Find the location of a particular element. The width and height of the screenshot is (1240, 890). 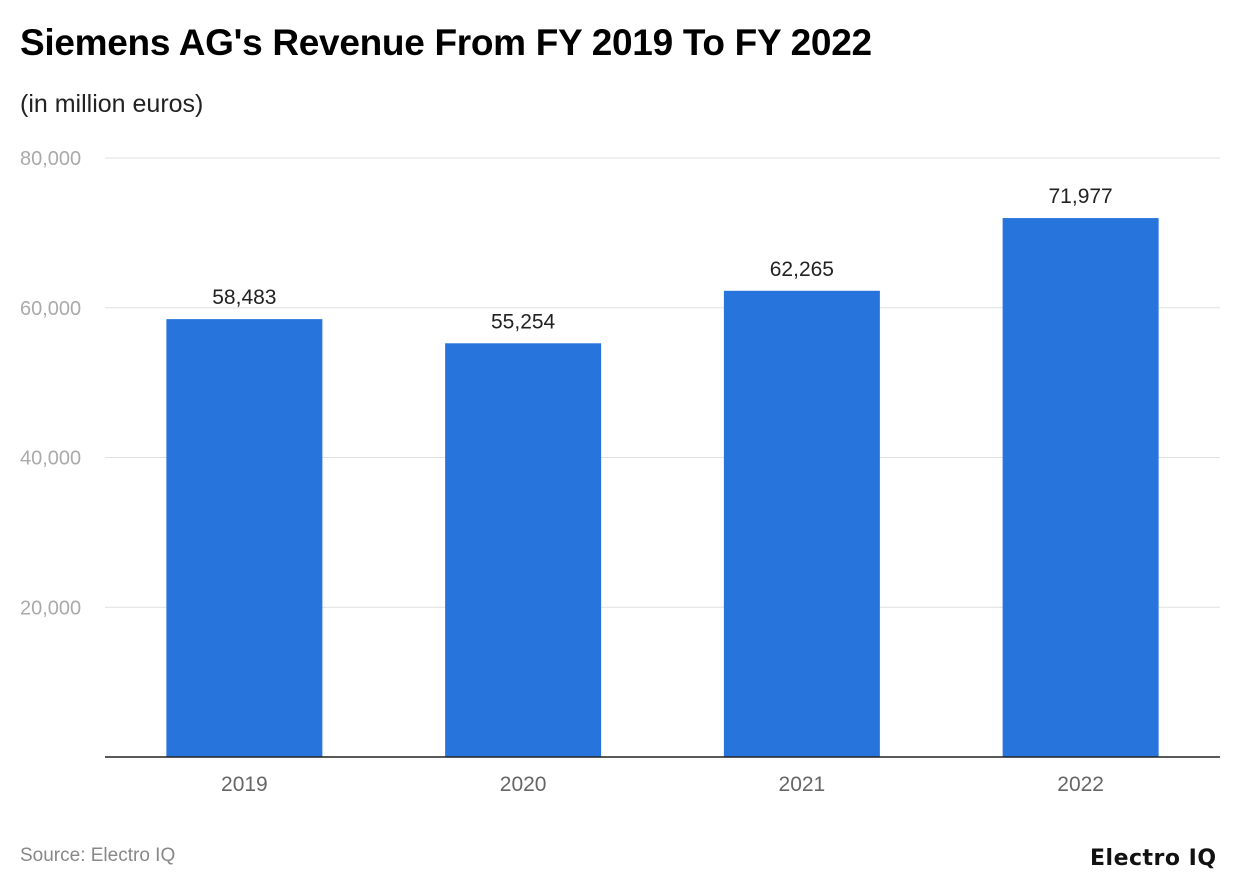

data-label: 55,254 is located at coordinates (523, 321).